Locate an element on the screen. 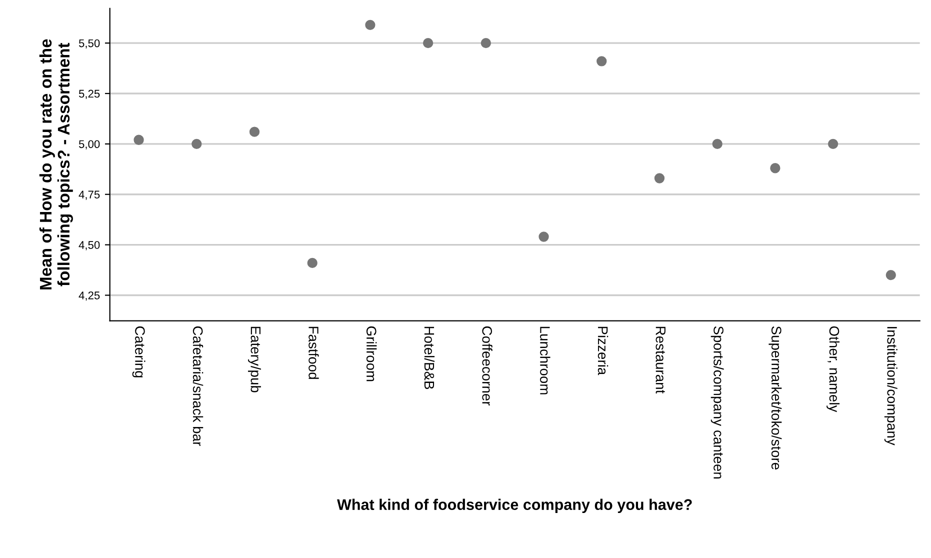 This screenshot has height=558, width=931. y-axis-title: Mean of How do you rate on the following topics? - Assortment is located at coordinates (56, 164).